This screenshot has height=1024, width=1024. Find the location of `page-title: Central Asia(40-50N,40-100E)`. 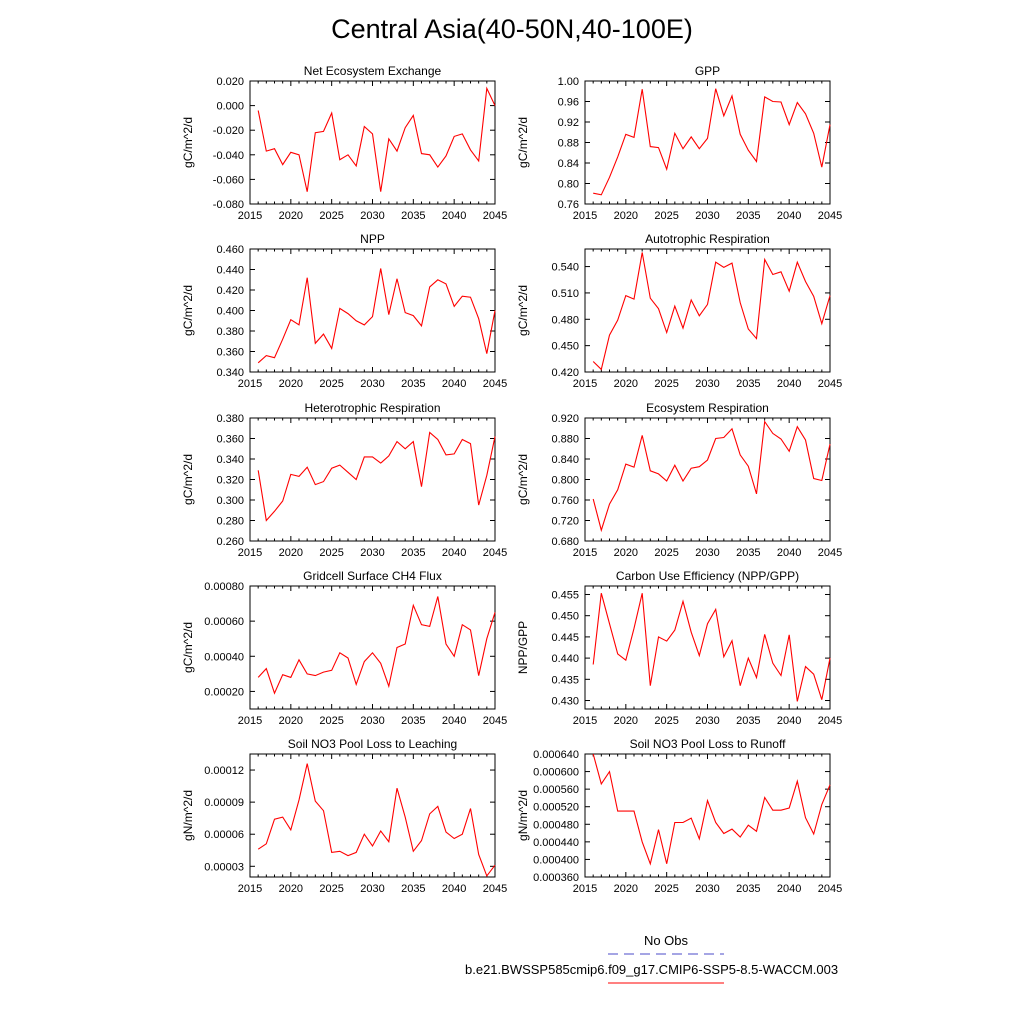

page-title: Central Asia(40-50N,40-100E) is located at coordinates (512, 29).